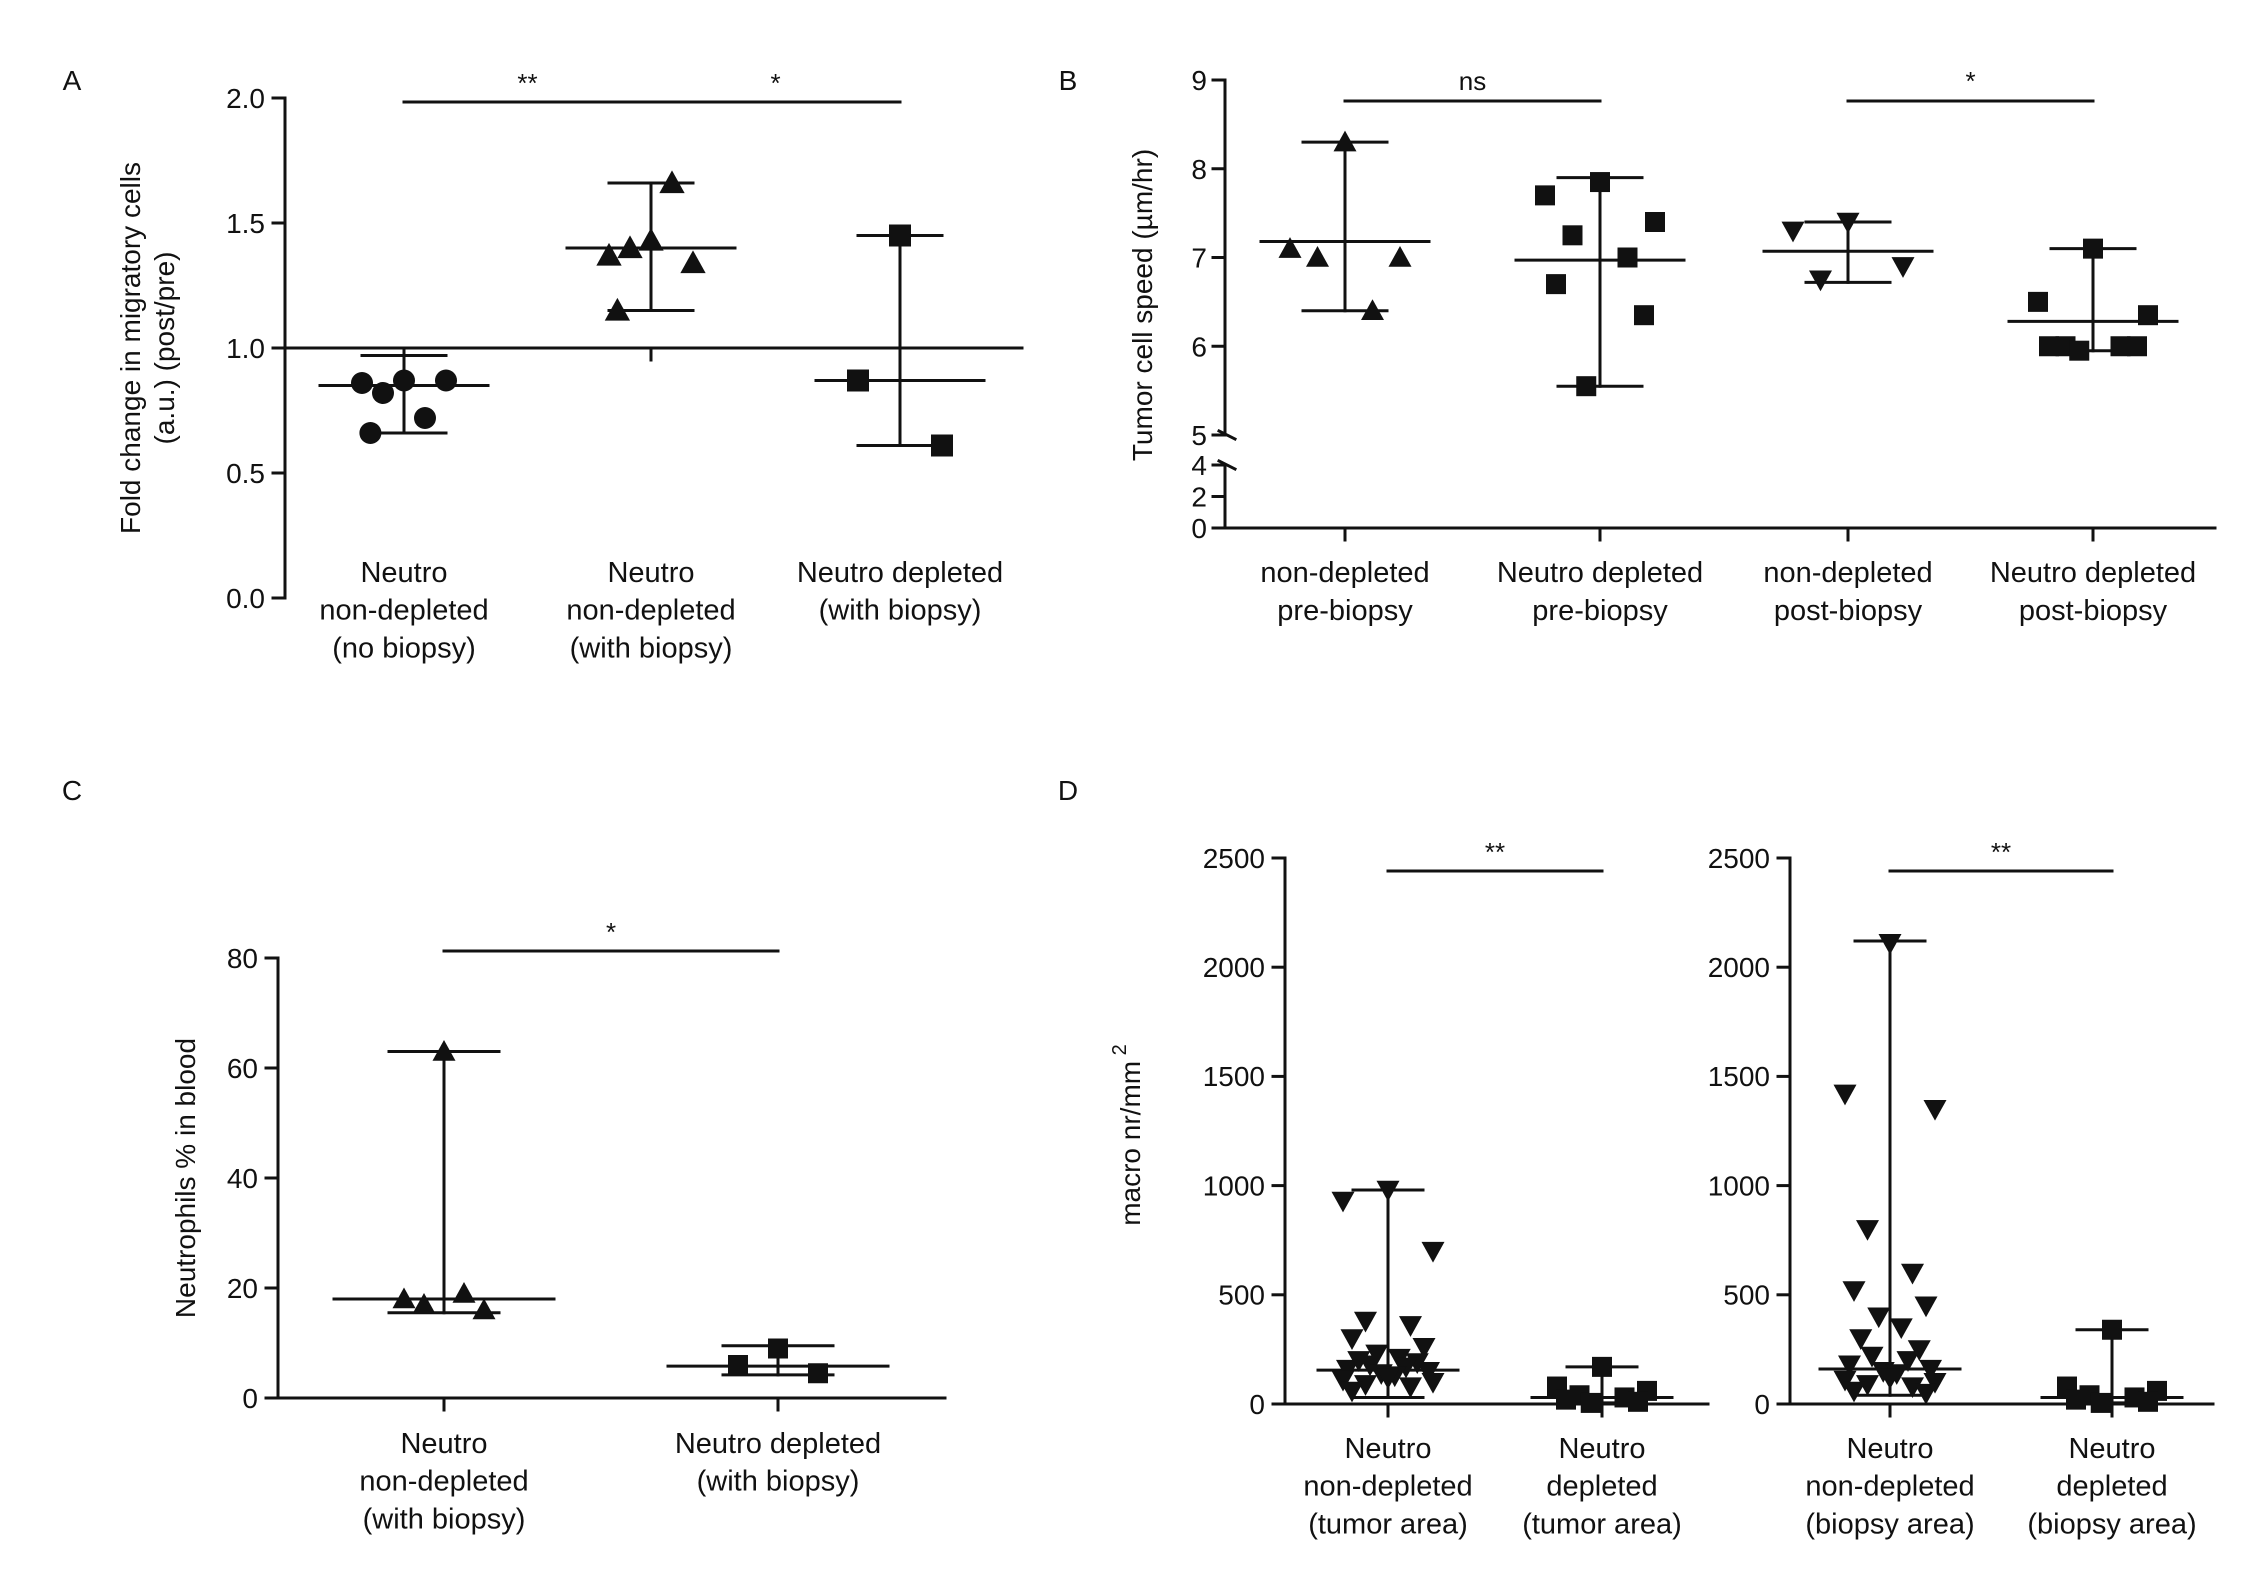  Describe the element at coordinates (1068, 80) in the screenshot. I see `panel-letter: B` at that location.